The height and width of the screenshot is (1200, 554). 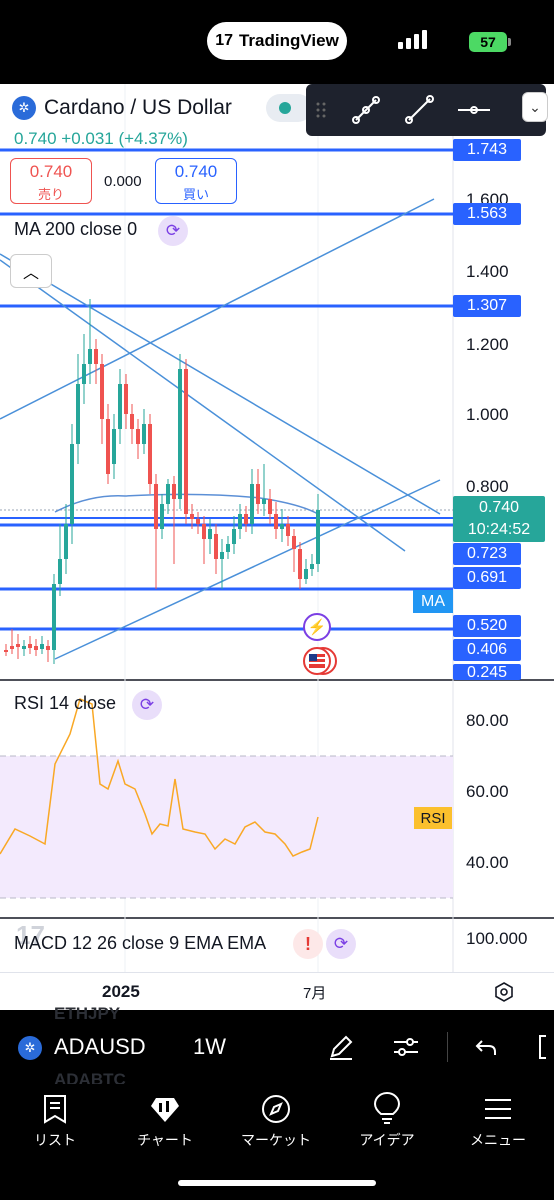 I want to click on nav-item-list: リスト, so click(x=55, y=1121).